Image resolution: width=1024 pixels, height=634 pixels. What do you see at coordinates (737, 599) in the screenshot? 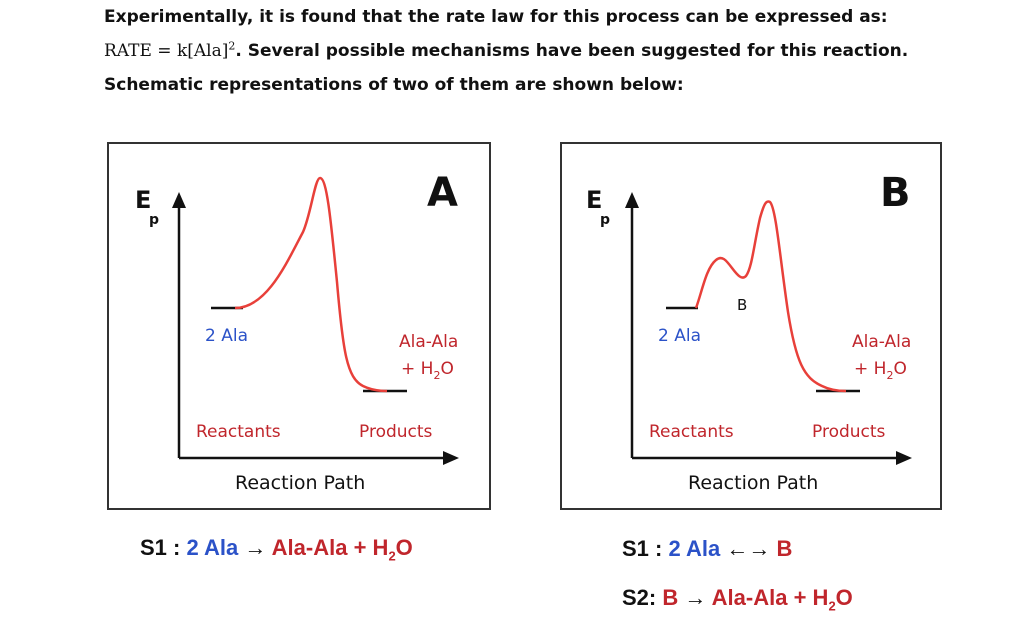
I see `mechanism-b-step2: S2: B → Ala-Ala + H2O` at bounding box center [737, 599].